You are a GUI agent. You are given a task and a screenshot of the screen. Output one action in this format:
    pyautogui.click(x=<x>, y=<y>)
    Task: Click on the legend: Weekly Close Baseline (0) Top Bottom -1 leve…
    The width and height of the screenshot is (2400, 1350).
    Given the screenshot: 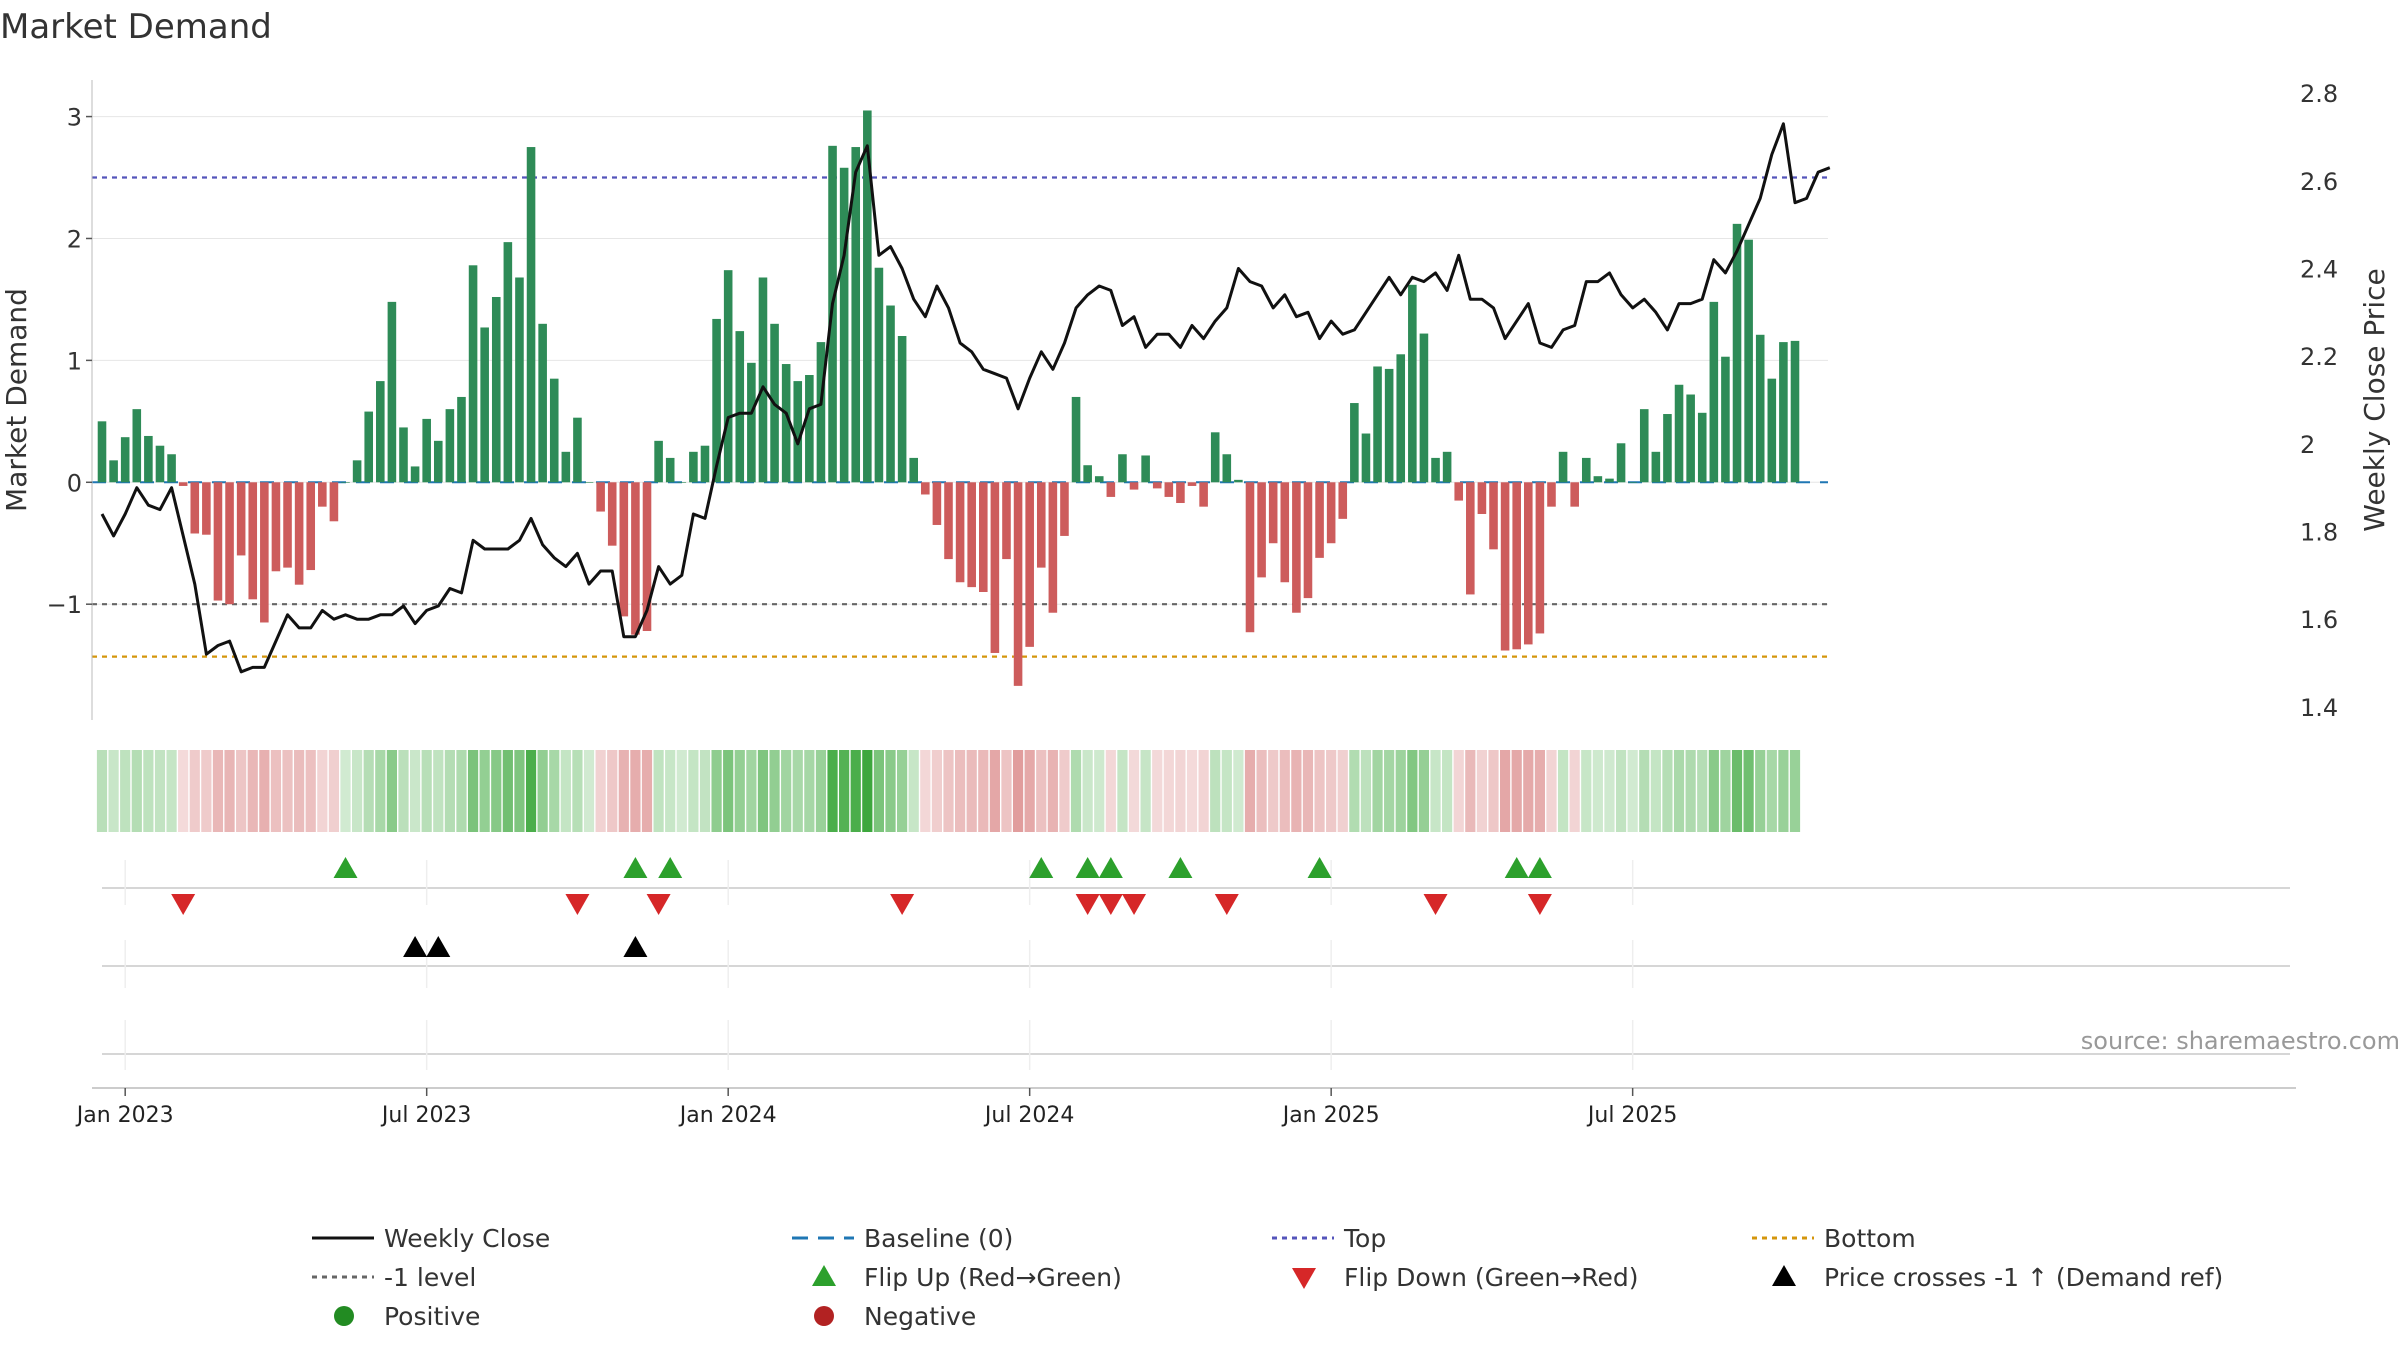 What is the action you would take?
    pyautogui.click(x=1267, y=1277)
    